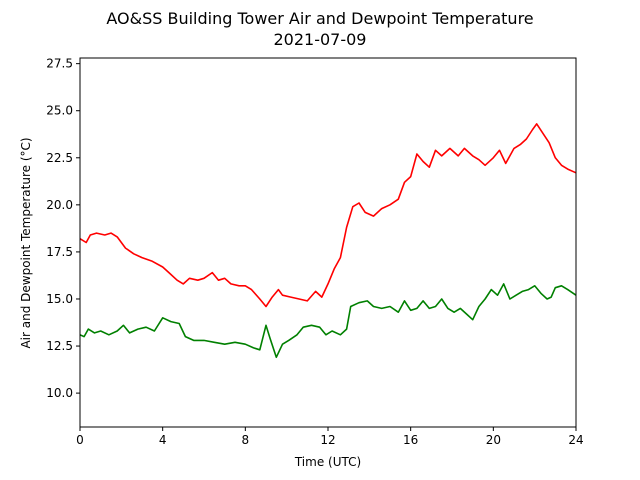 Image resolution: width=640 pixels, height=480 pixels. Describe the element at coordinates (59, 346) in the screenshot. I see `y-tick-label: 12.5` at that location.